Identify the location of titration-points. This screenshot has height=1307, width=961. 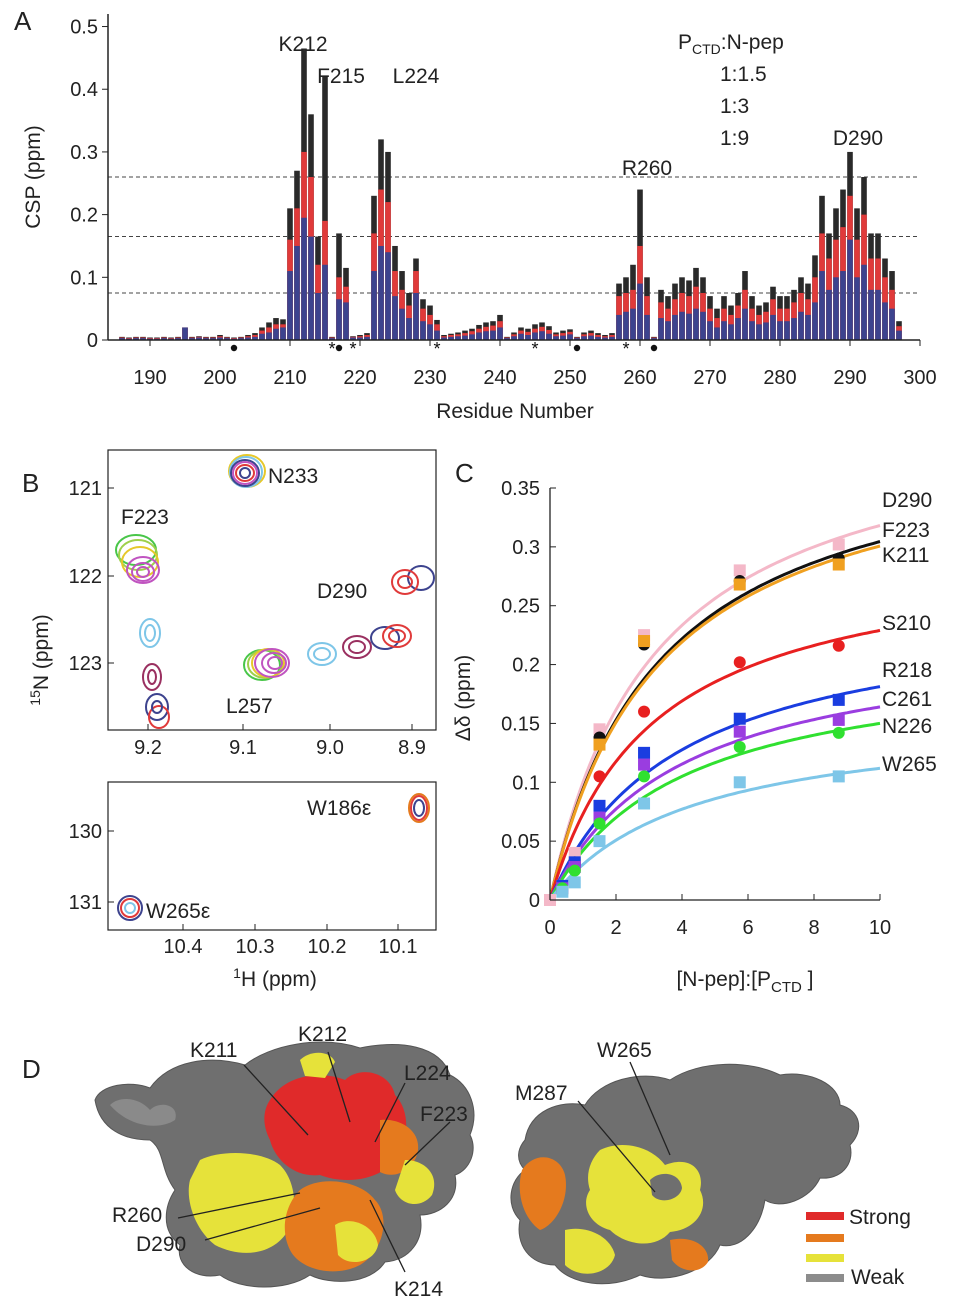
(694, 722).